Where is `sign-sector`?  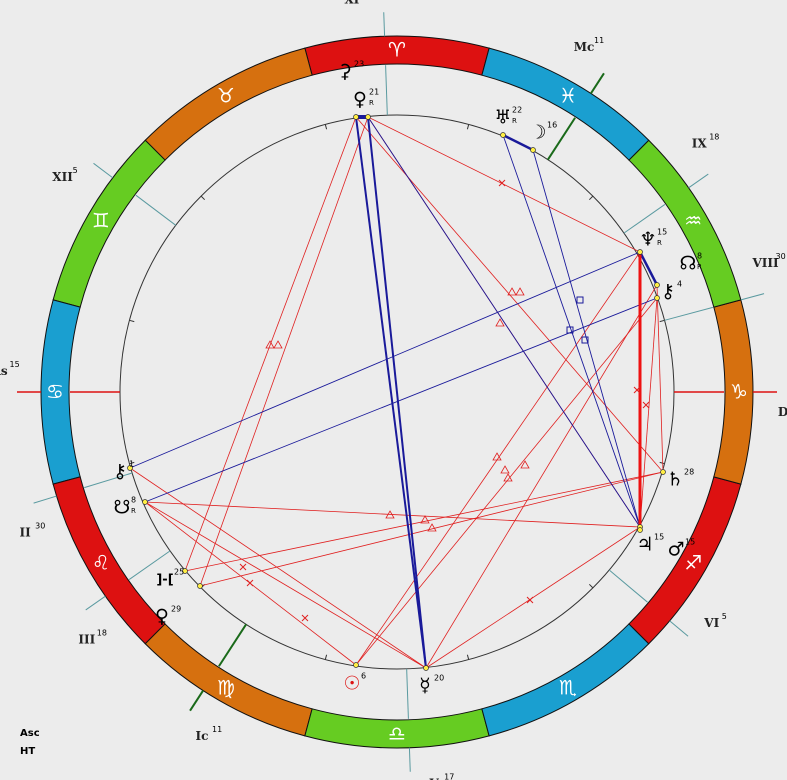 sign-sector is located at coordinates (565, 104).